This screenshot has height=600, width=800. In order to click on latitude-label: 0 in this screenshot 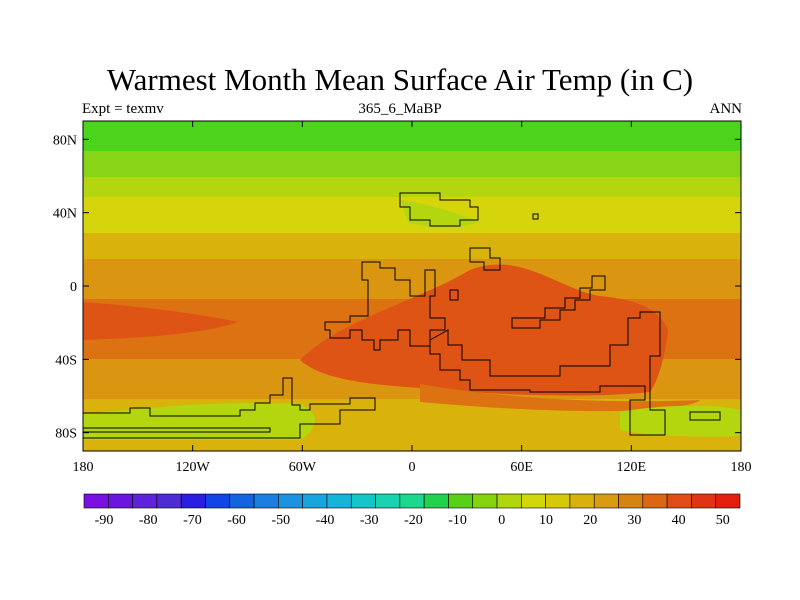, I will do `click(73, 287)`.